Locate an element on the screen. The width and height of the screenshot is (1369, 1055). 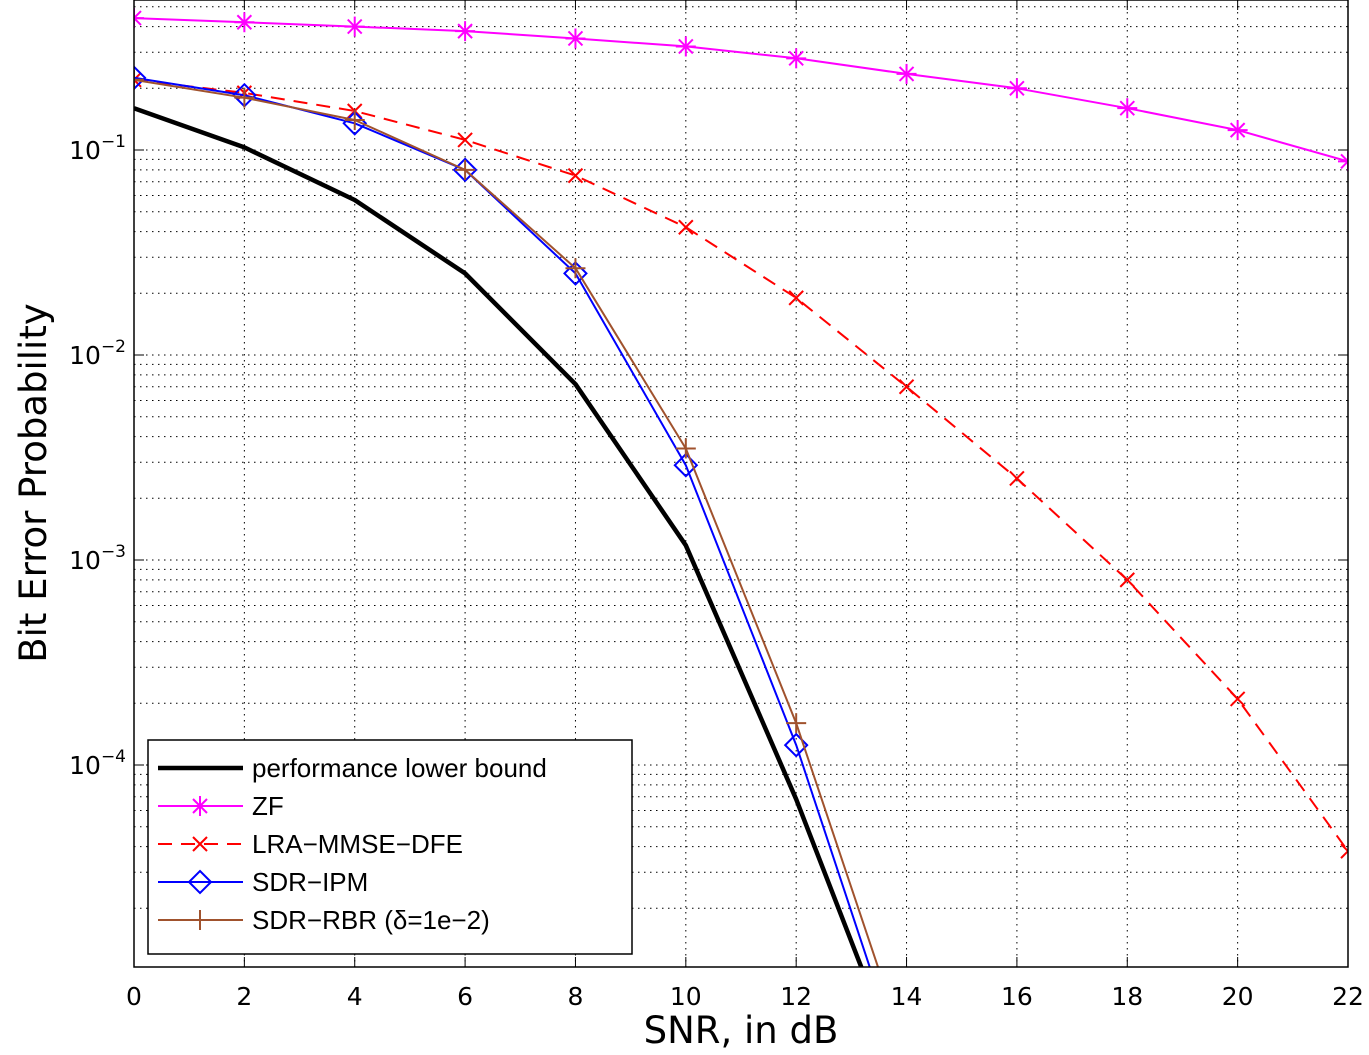
x-tick-label: 18 is located at coordinates (1127, 996).